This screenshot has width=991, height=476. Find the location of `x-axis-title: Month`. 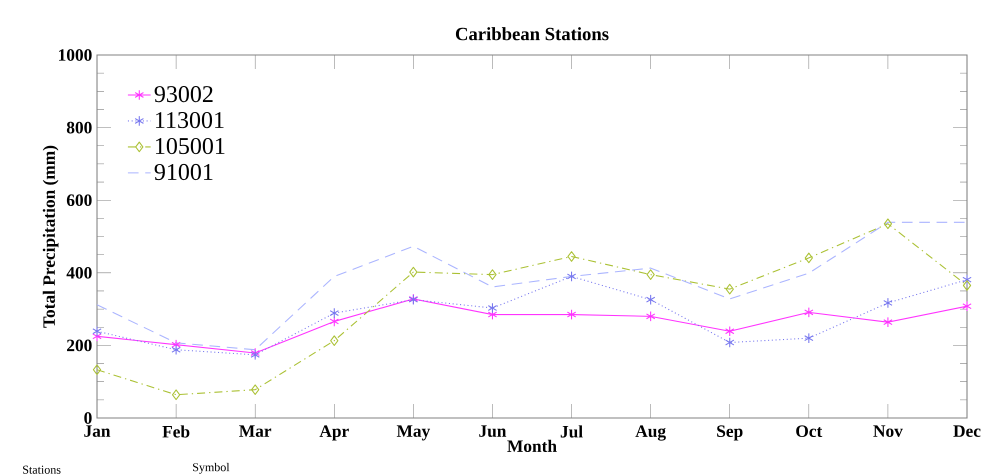

x-axis-title: Month is located at coordinates (532, 446).